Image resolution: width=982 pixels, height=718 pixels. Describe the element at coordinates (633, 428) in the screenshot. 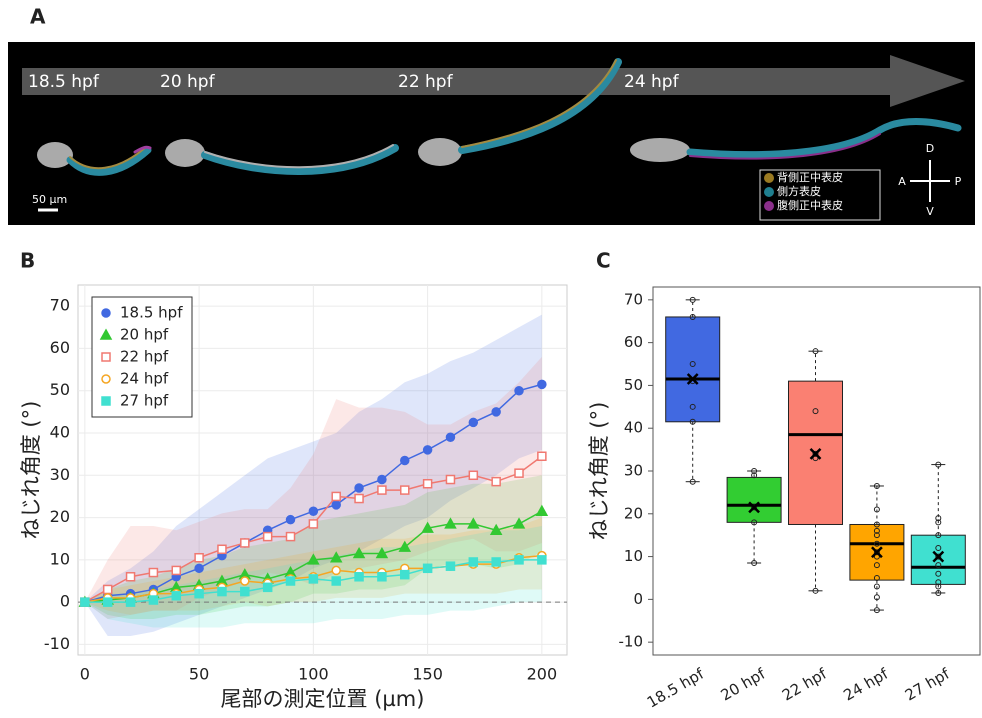

I see `y-tick-label: 40` at that location.